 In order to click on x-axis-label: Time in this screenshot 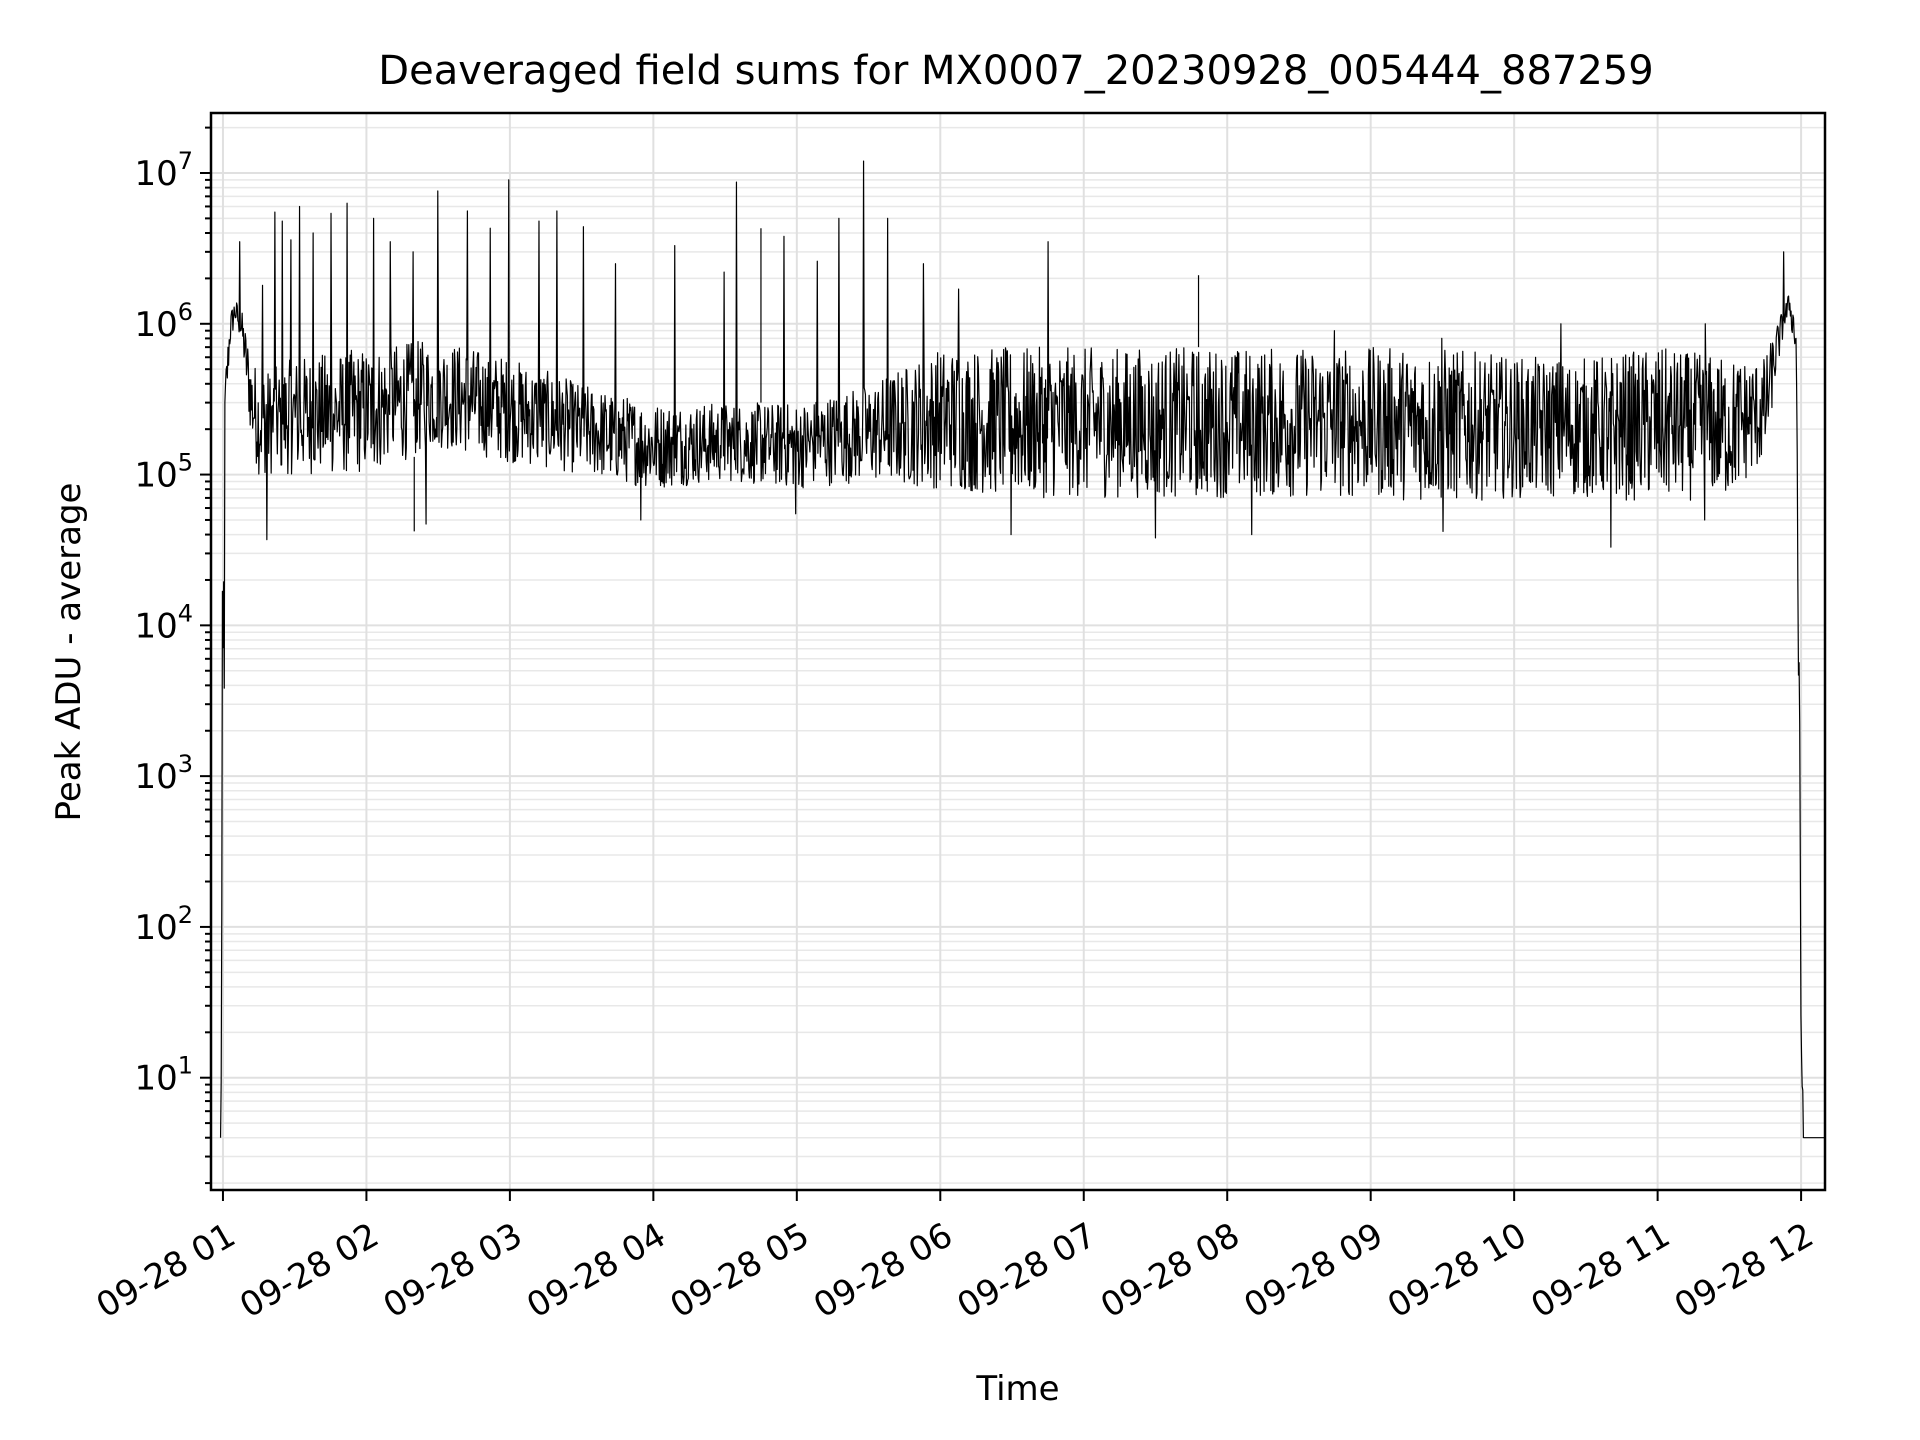, I will do `click(1017, 1389)`.